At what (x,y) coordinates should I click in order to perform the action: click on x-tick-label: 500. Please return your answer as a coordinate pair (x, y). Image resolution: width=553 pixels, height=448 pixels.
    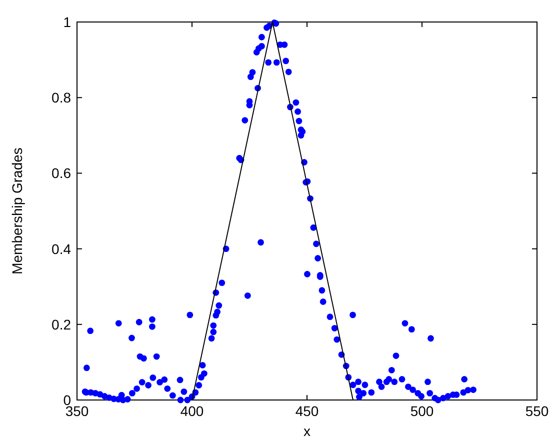
    Looking at the image, I should click on (422, 411).